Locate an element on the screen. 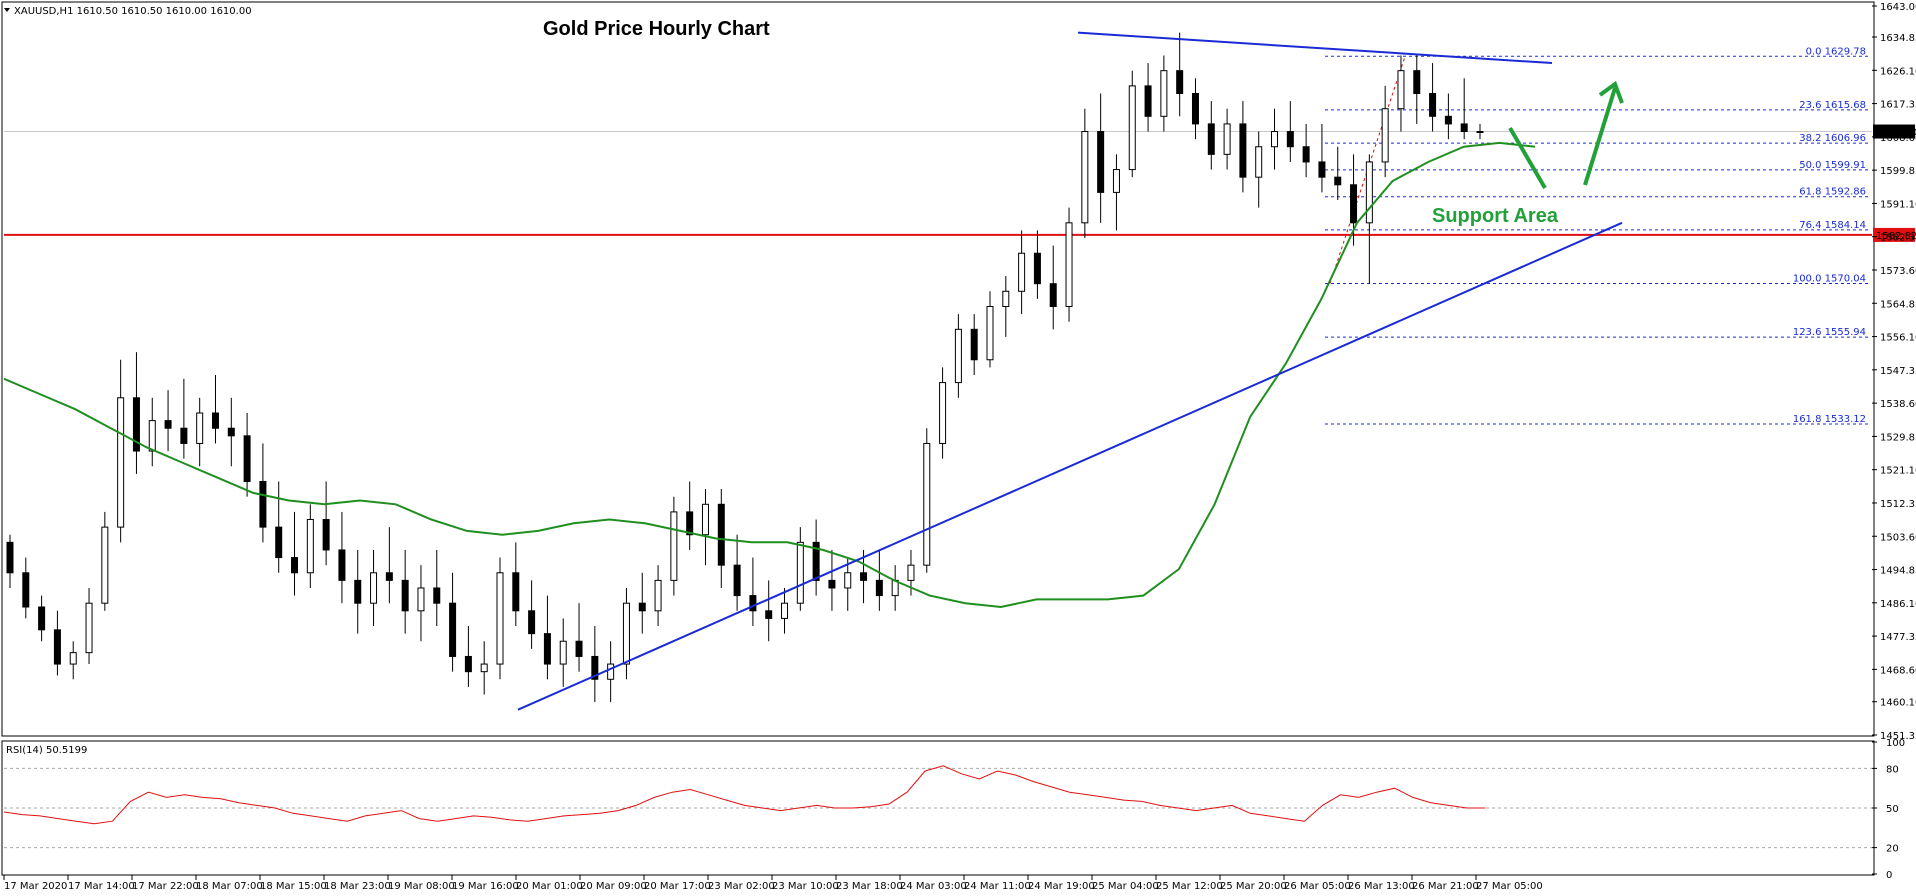  x-tick-label: 26 Mar 05:00 is located at coordinates (1317, 886).